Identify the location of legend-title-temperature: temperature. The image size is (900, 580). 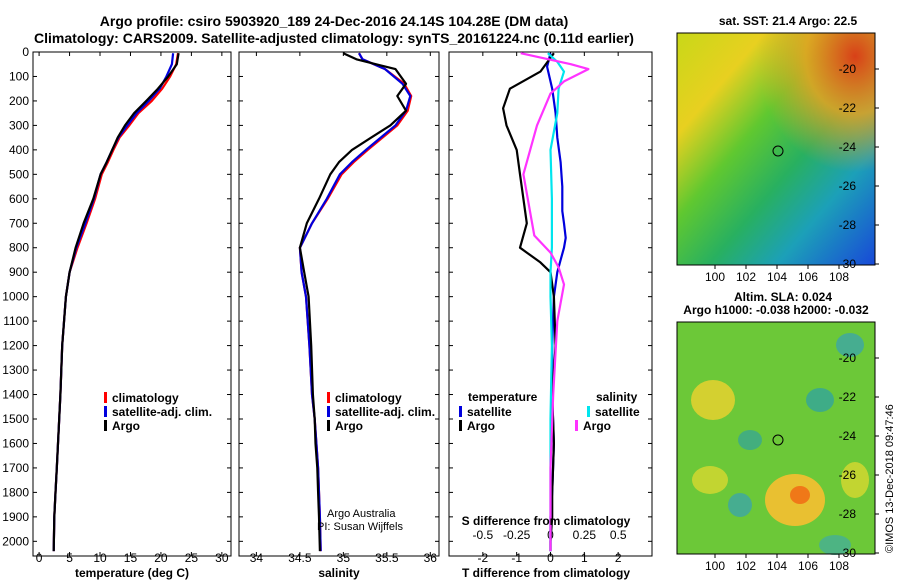
(503, 397).